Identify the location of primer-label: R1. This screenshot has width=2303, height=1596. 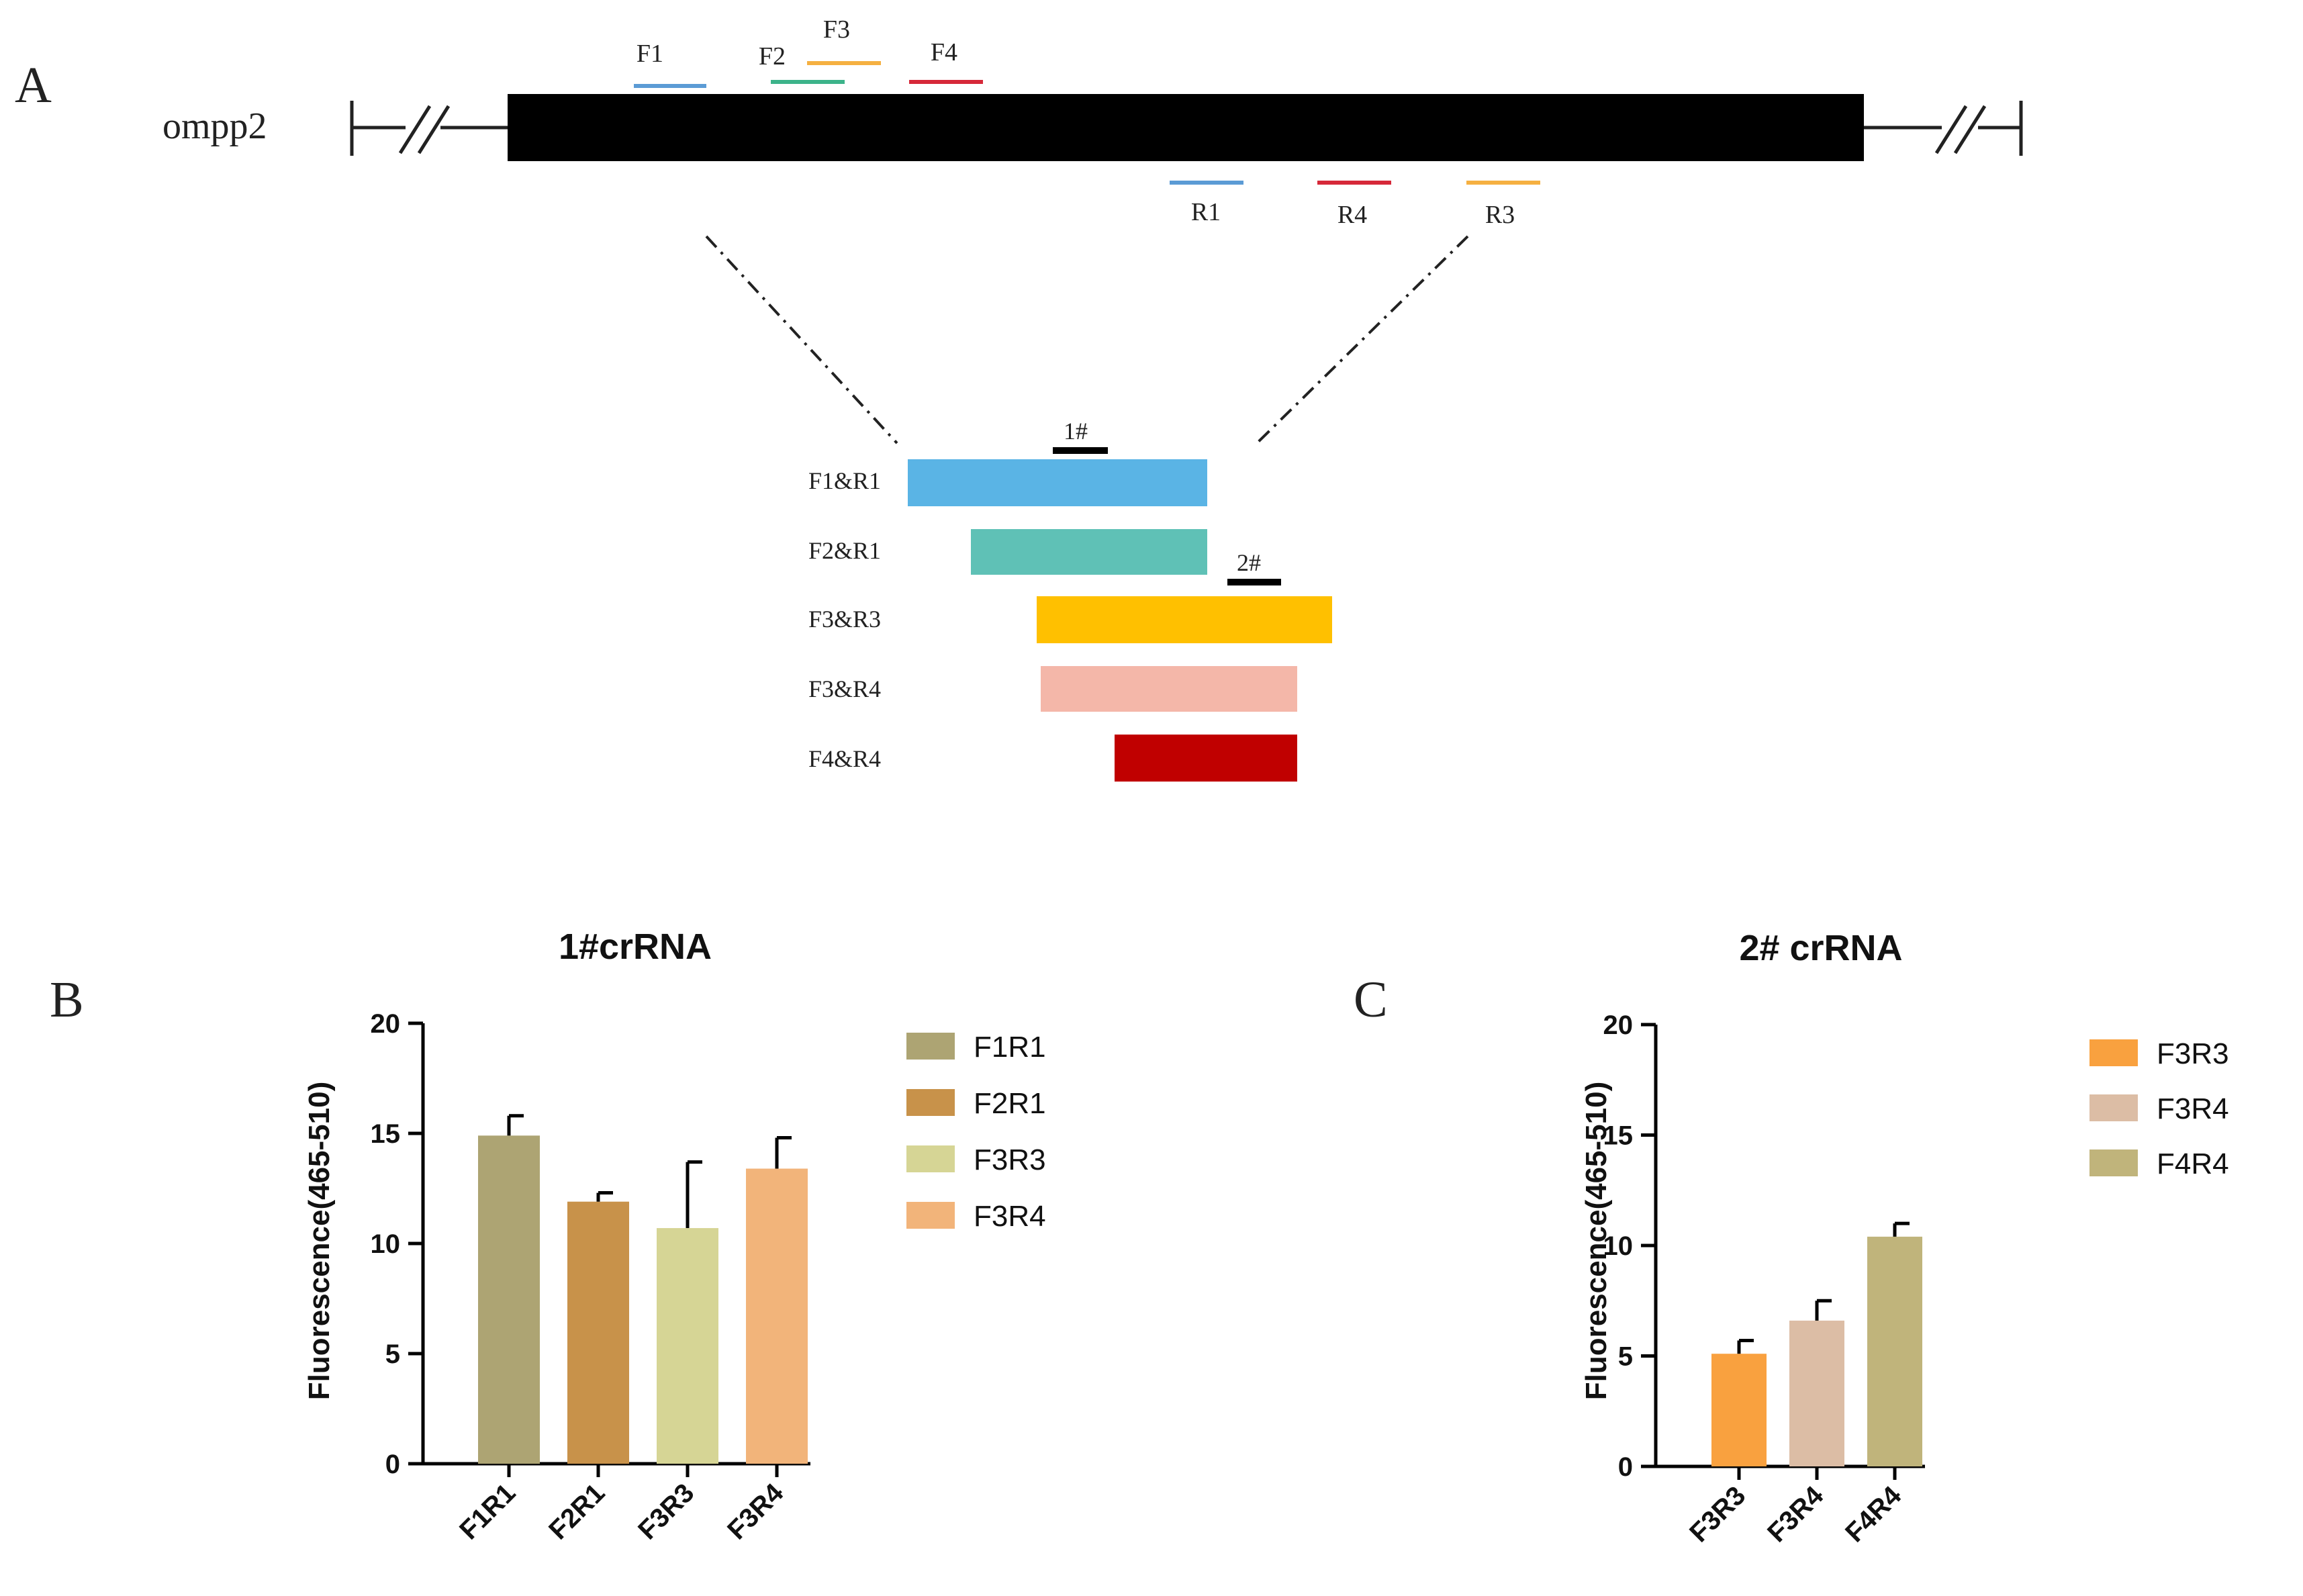
(1206, 212).